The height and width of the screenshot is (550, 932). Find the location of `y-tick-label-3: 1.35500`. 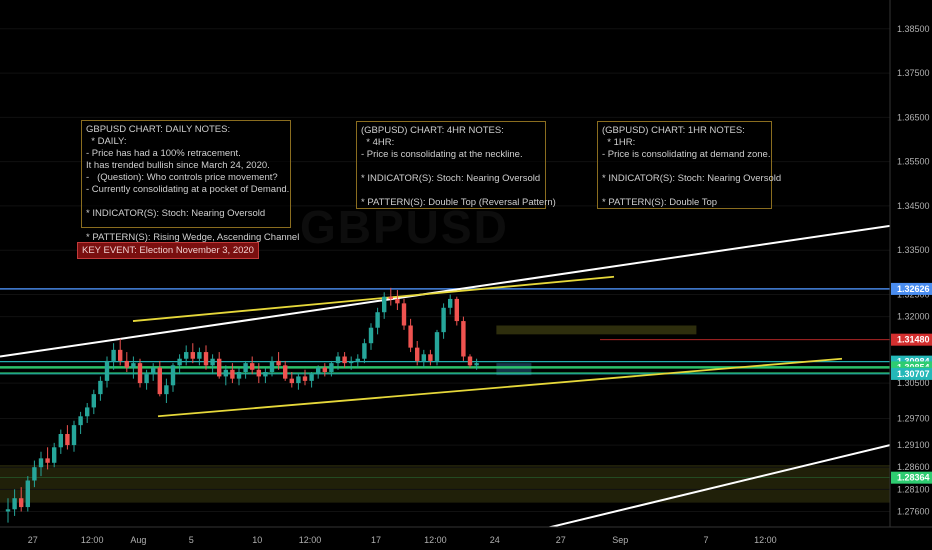

y-tick-label-3: 1.35500 is located at coordinates (913, 162).